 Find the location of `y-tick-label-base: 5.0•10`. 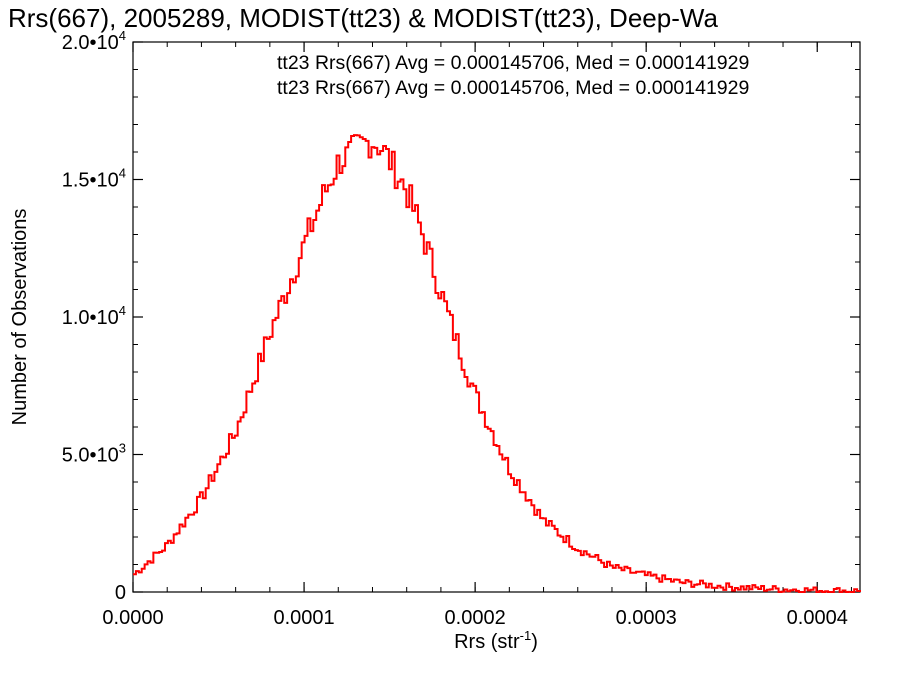

y-tick-label-base: 5.0•10 is located at coordinates (90, 456).